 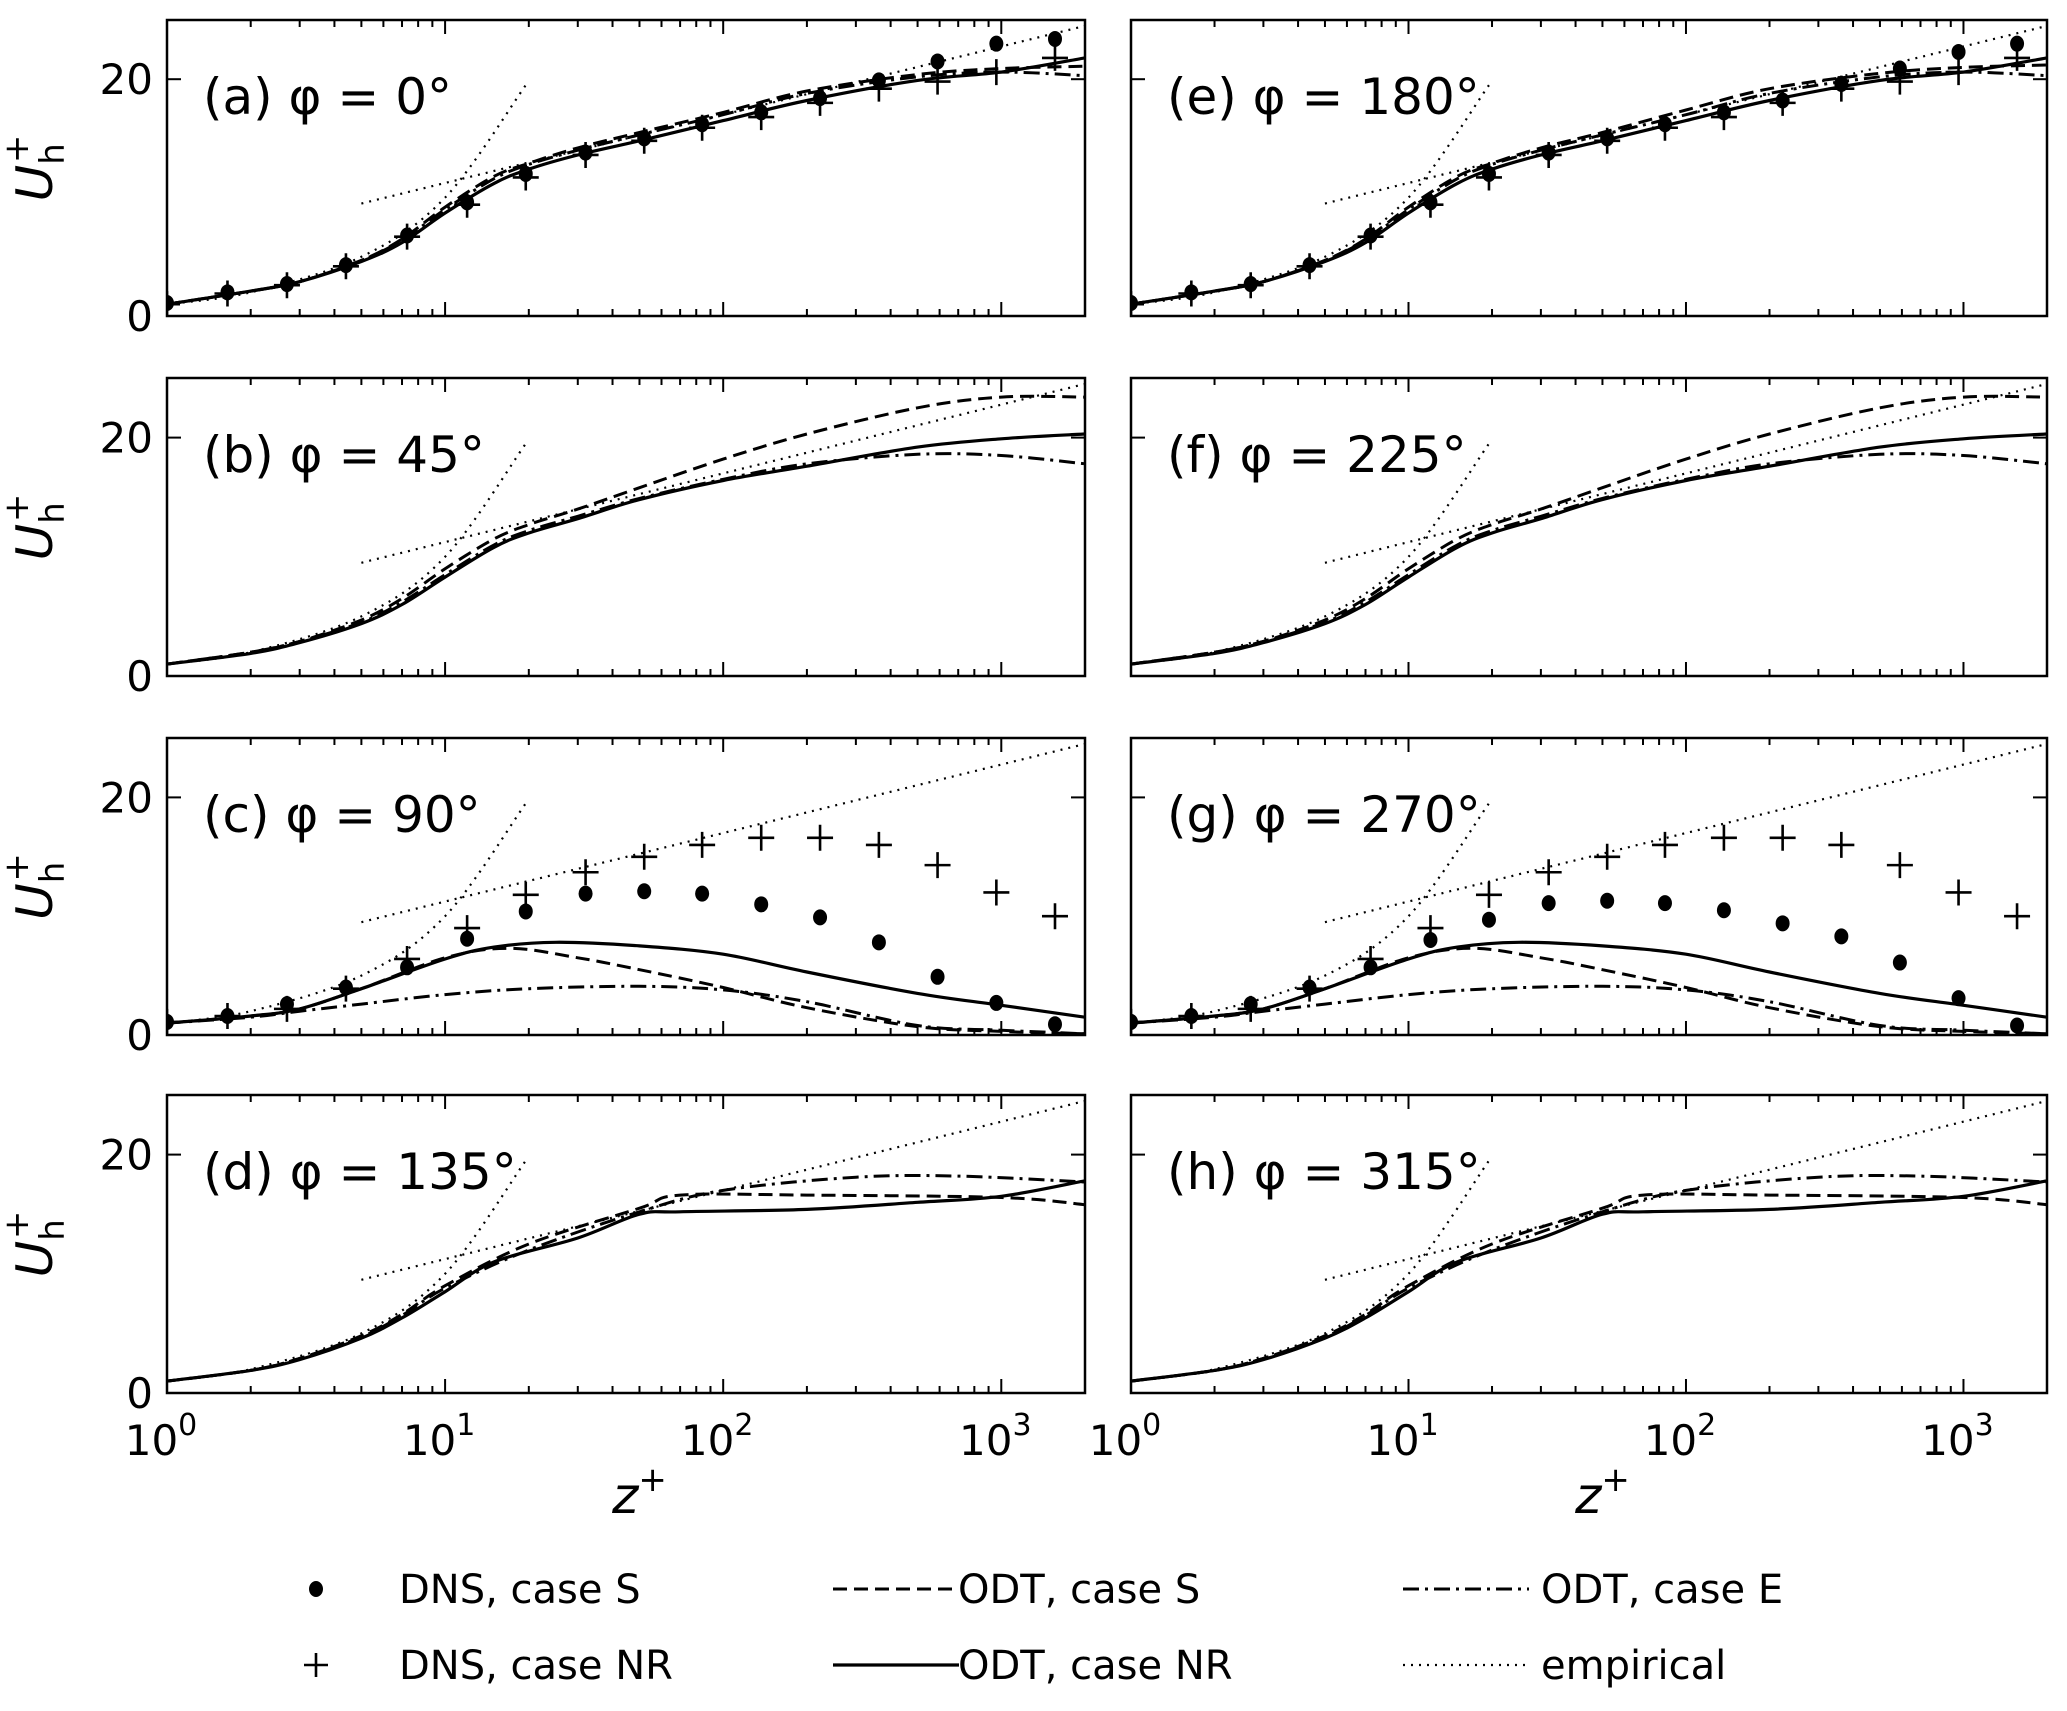 What do you see at coordinates (1317, 455) in the screenshot?
I see `panel-title: (f) φ = 225°` at bounding box center [1317, 455].